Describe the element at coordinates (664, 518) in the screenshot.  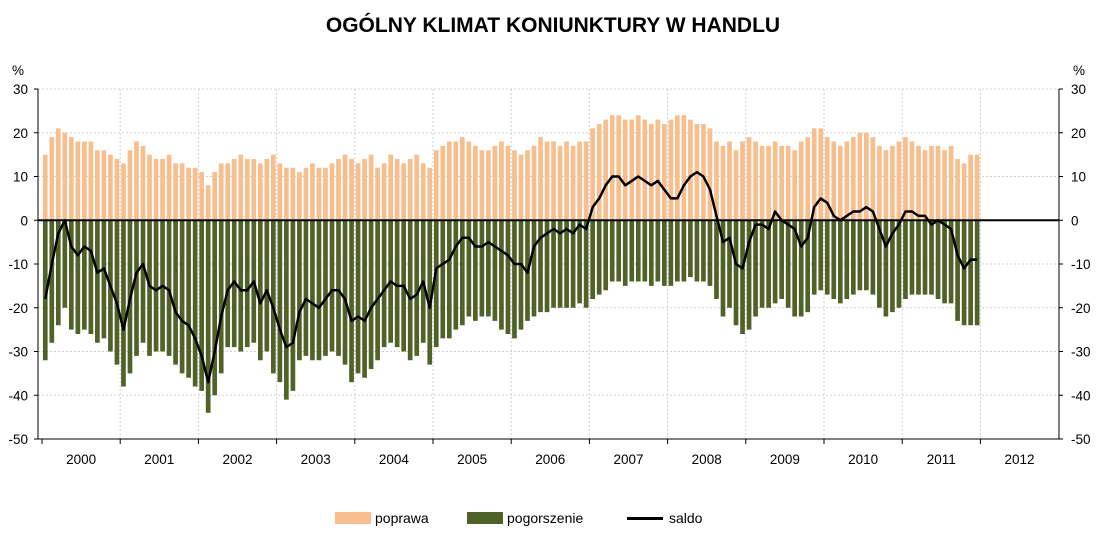
I see `legend-item-saldo: saldo` at that location.